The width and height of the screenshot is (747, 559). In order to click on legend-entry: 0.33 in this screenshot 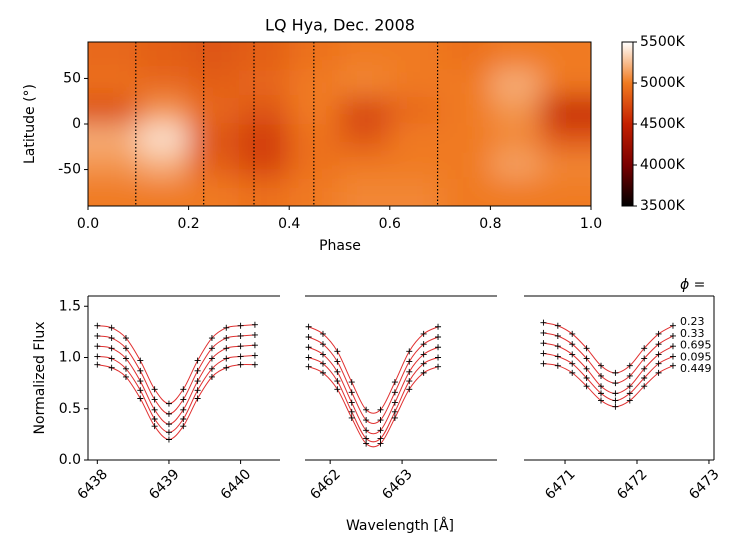, I will do `click(692, 333)`.